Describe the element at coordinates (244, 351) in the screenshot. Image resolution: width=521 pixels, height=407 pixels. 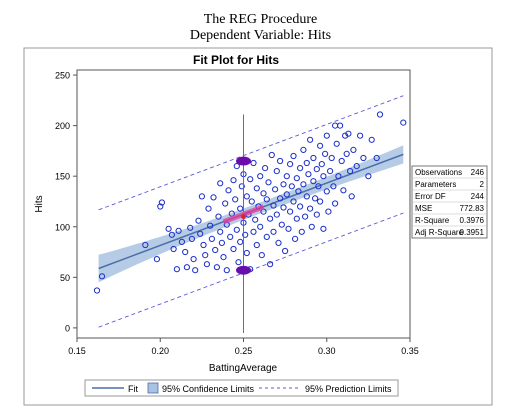
I see `x-tick-label: 0.25` at that location.